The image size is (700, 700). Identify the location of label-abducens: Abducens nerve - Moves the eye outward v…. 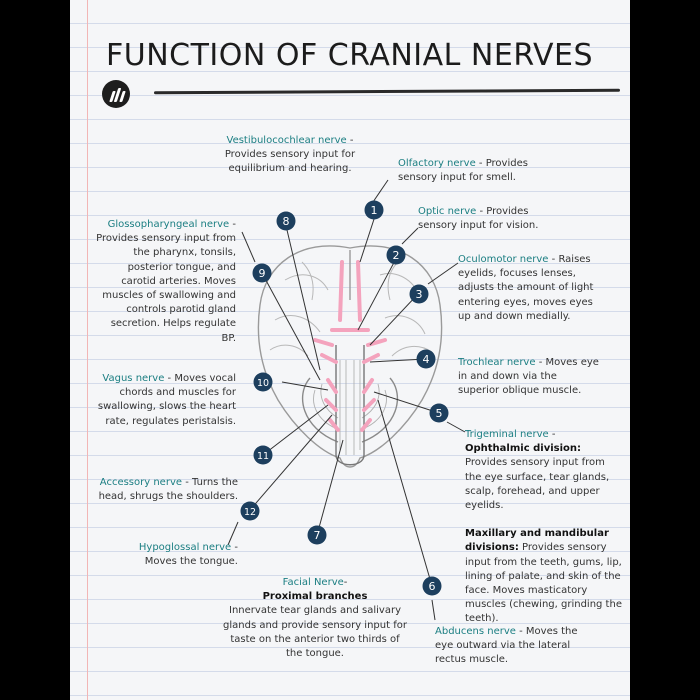
(506, 646).